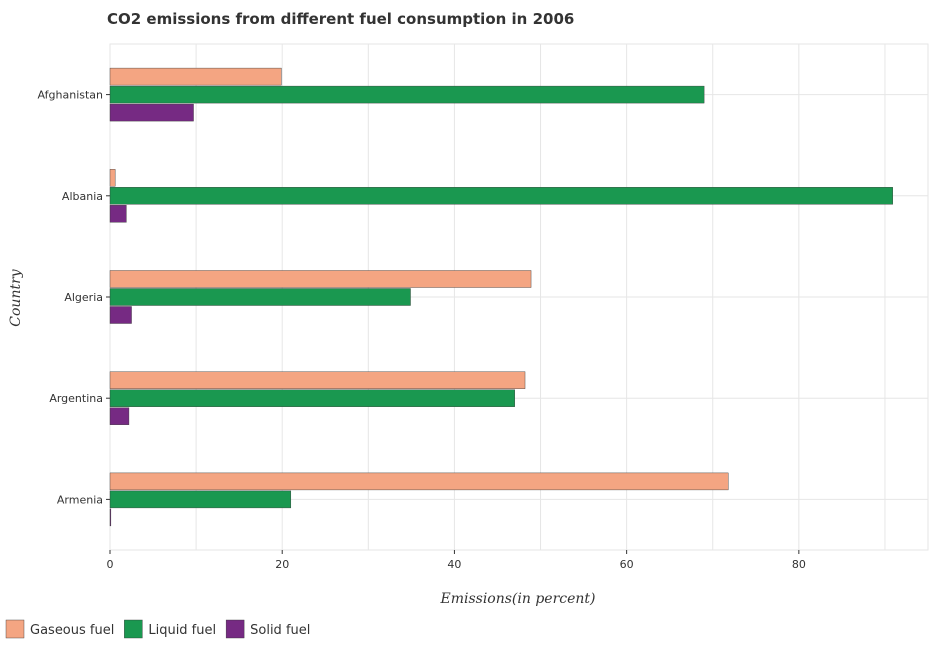  I want to click on bar-solid-fuel-algeria, so click(120, 315).